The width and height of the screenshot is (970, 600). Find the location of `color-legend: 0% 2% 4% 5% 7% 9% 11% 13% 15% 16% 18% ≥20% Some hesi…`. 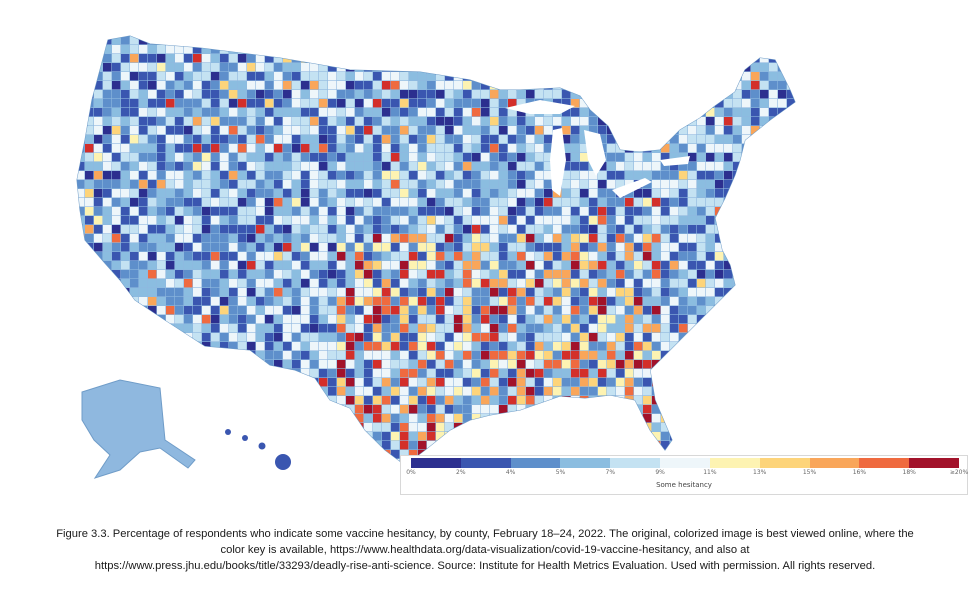

color-legend: 0% 2% 4% 5% 7% 9% 11% 13% 15% 16% 18% ≥20% Some hesi… is located at coordinates (684, 475).